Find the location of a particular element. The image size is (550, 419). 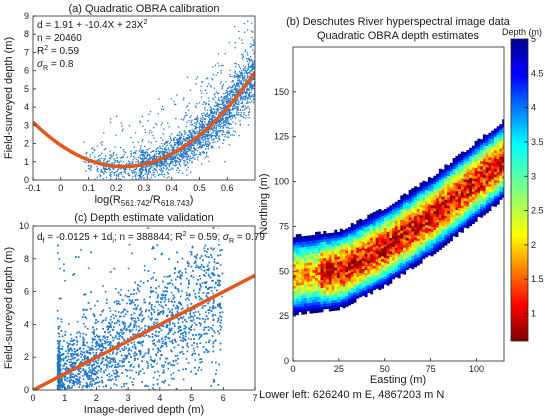

x-tick-label: 0 is located at coordinates (60, 188).